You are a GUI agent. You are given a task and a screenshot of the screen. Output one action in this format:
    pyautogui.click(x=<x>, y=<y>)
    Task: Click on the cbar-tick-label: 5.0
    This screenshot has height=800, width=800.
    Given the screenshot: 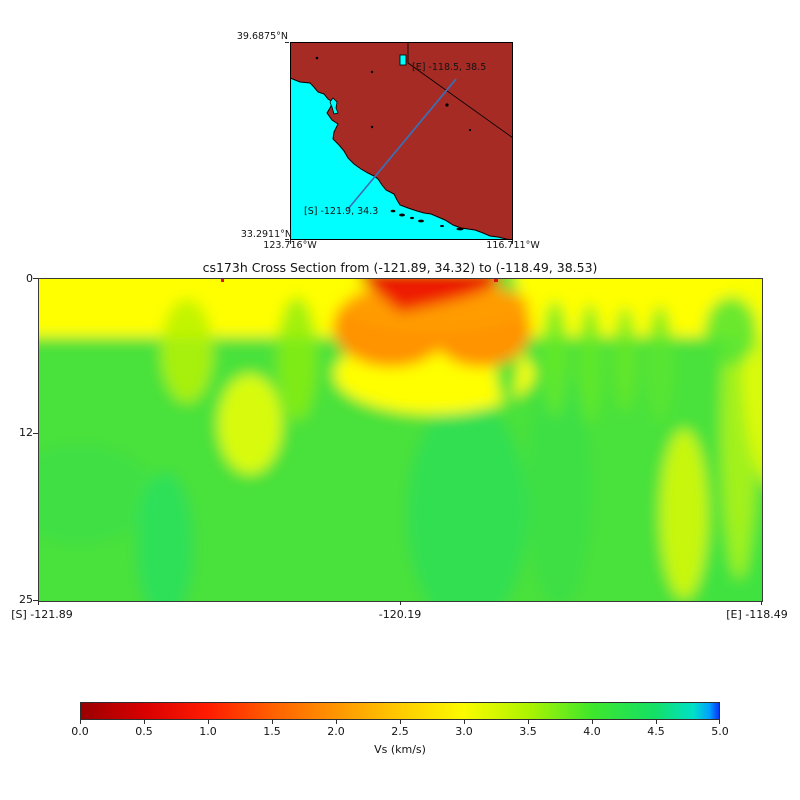 What is the action you would take?
    pyautogui.click(x=720, y=731)
    